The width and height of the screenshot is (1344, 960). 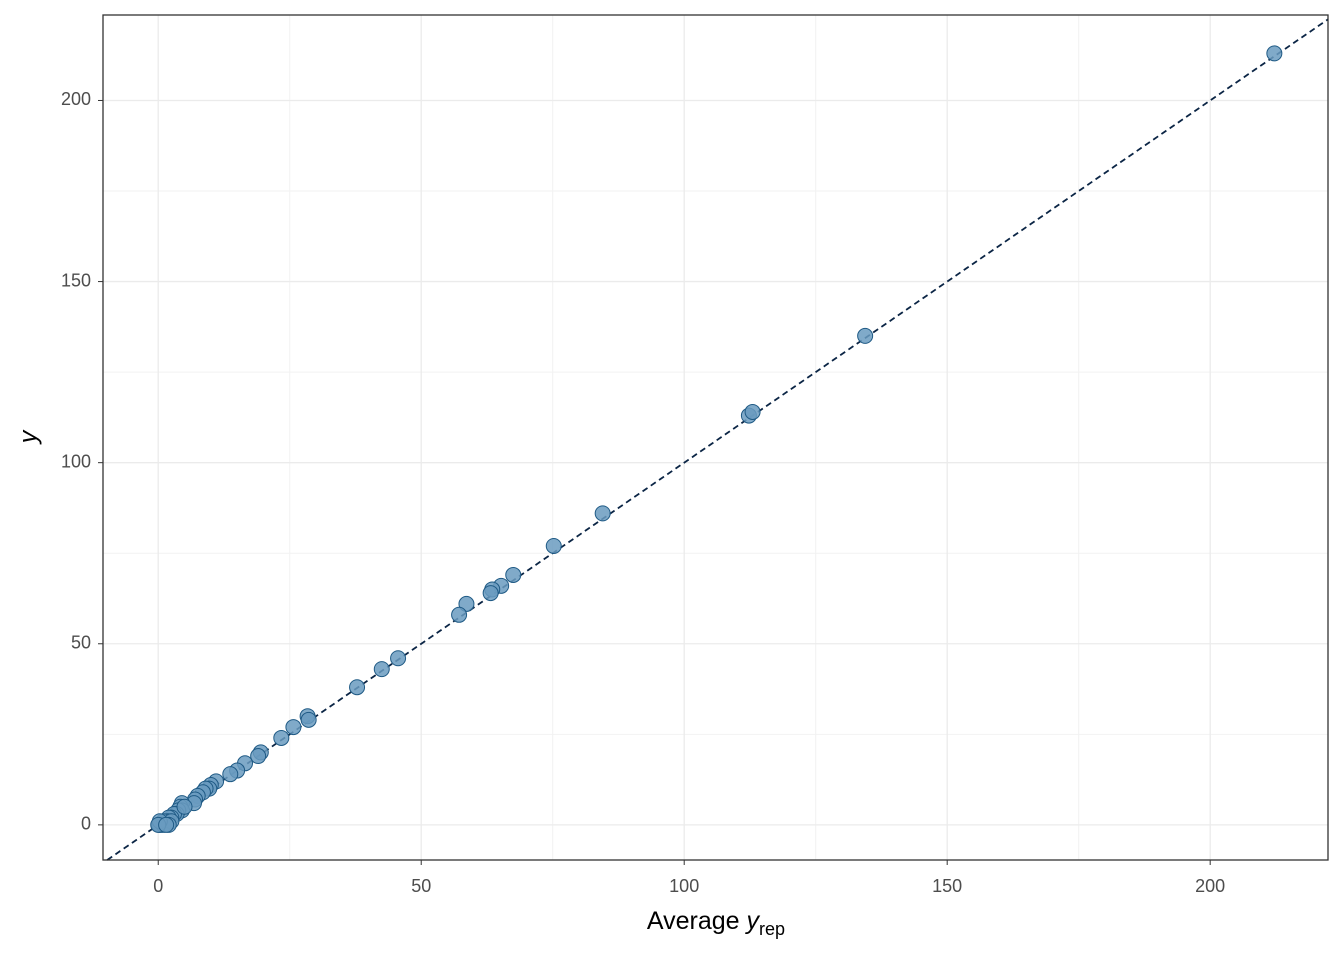 I want to click on x-tick-label: 0, so click(x=158, y=886).